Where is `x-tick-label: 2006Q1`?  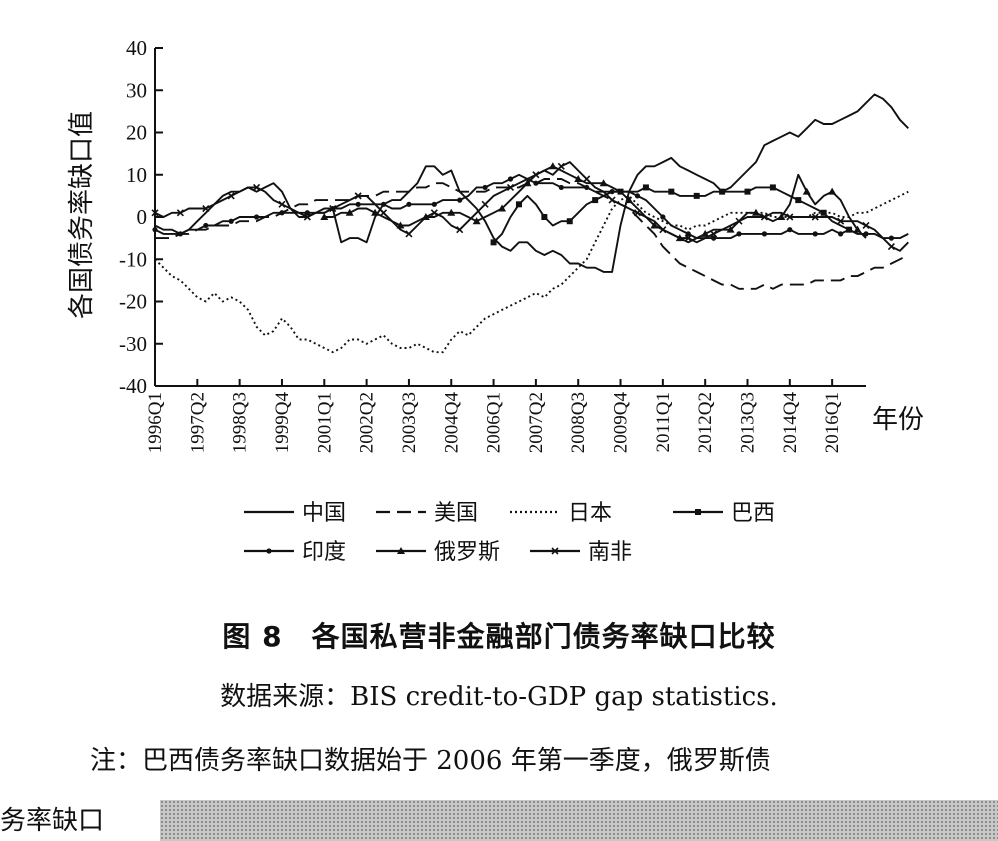
x-tick-label: 2006Q1 is located at coordinates (494, 422).